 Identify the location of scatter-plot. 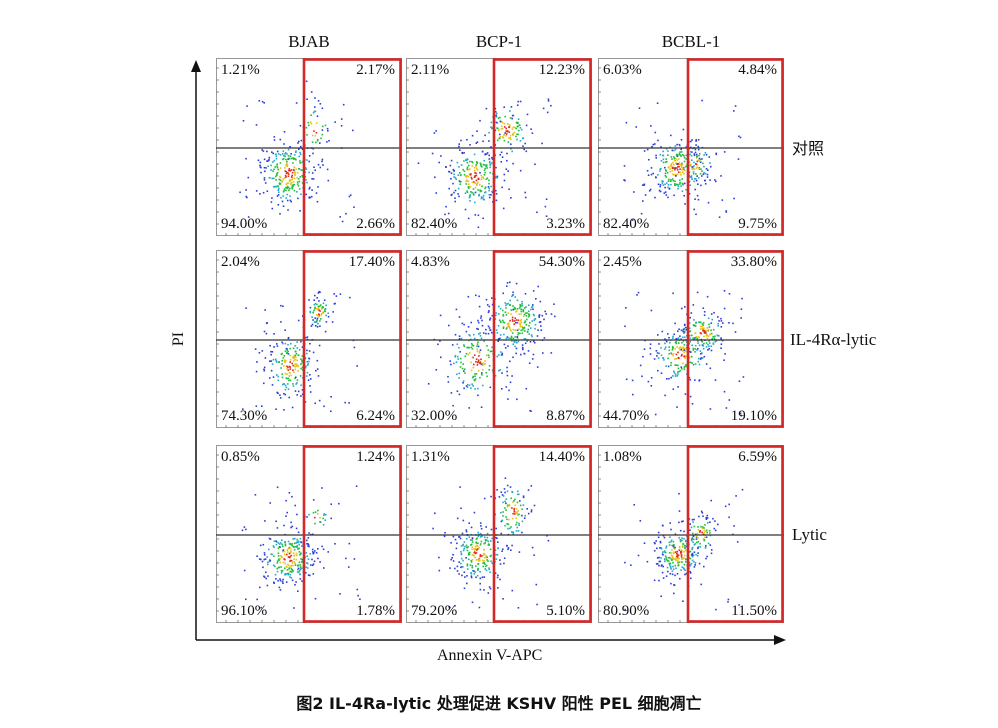
(691, 339).